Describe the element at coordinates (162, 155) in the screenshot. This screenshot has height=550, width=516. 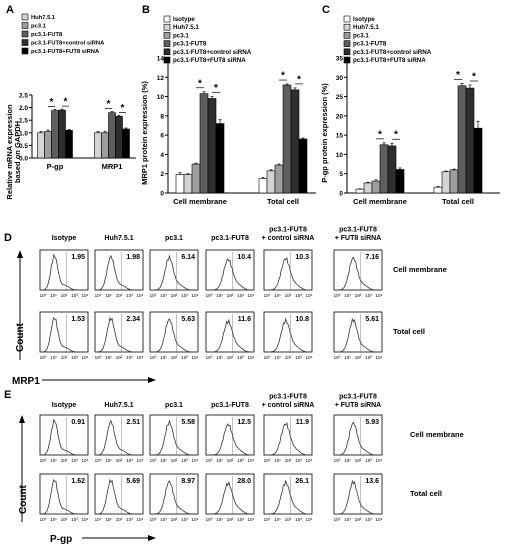
I see `y-tick-label: 4` at that location.